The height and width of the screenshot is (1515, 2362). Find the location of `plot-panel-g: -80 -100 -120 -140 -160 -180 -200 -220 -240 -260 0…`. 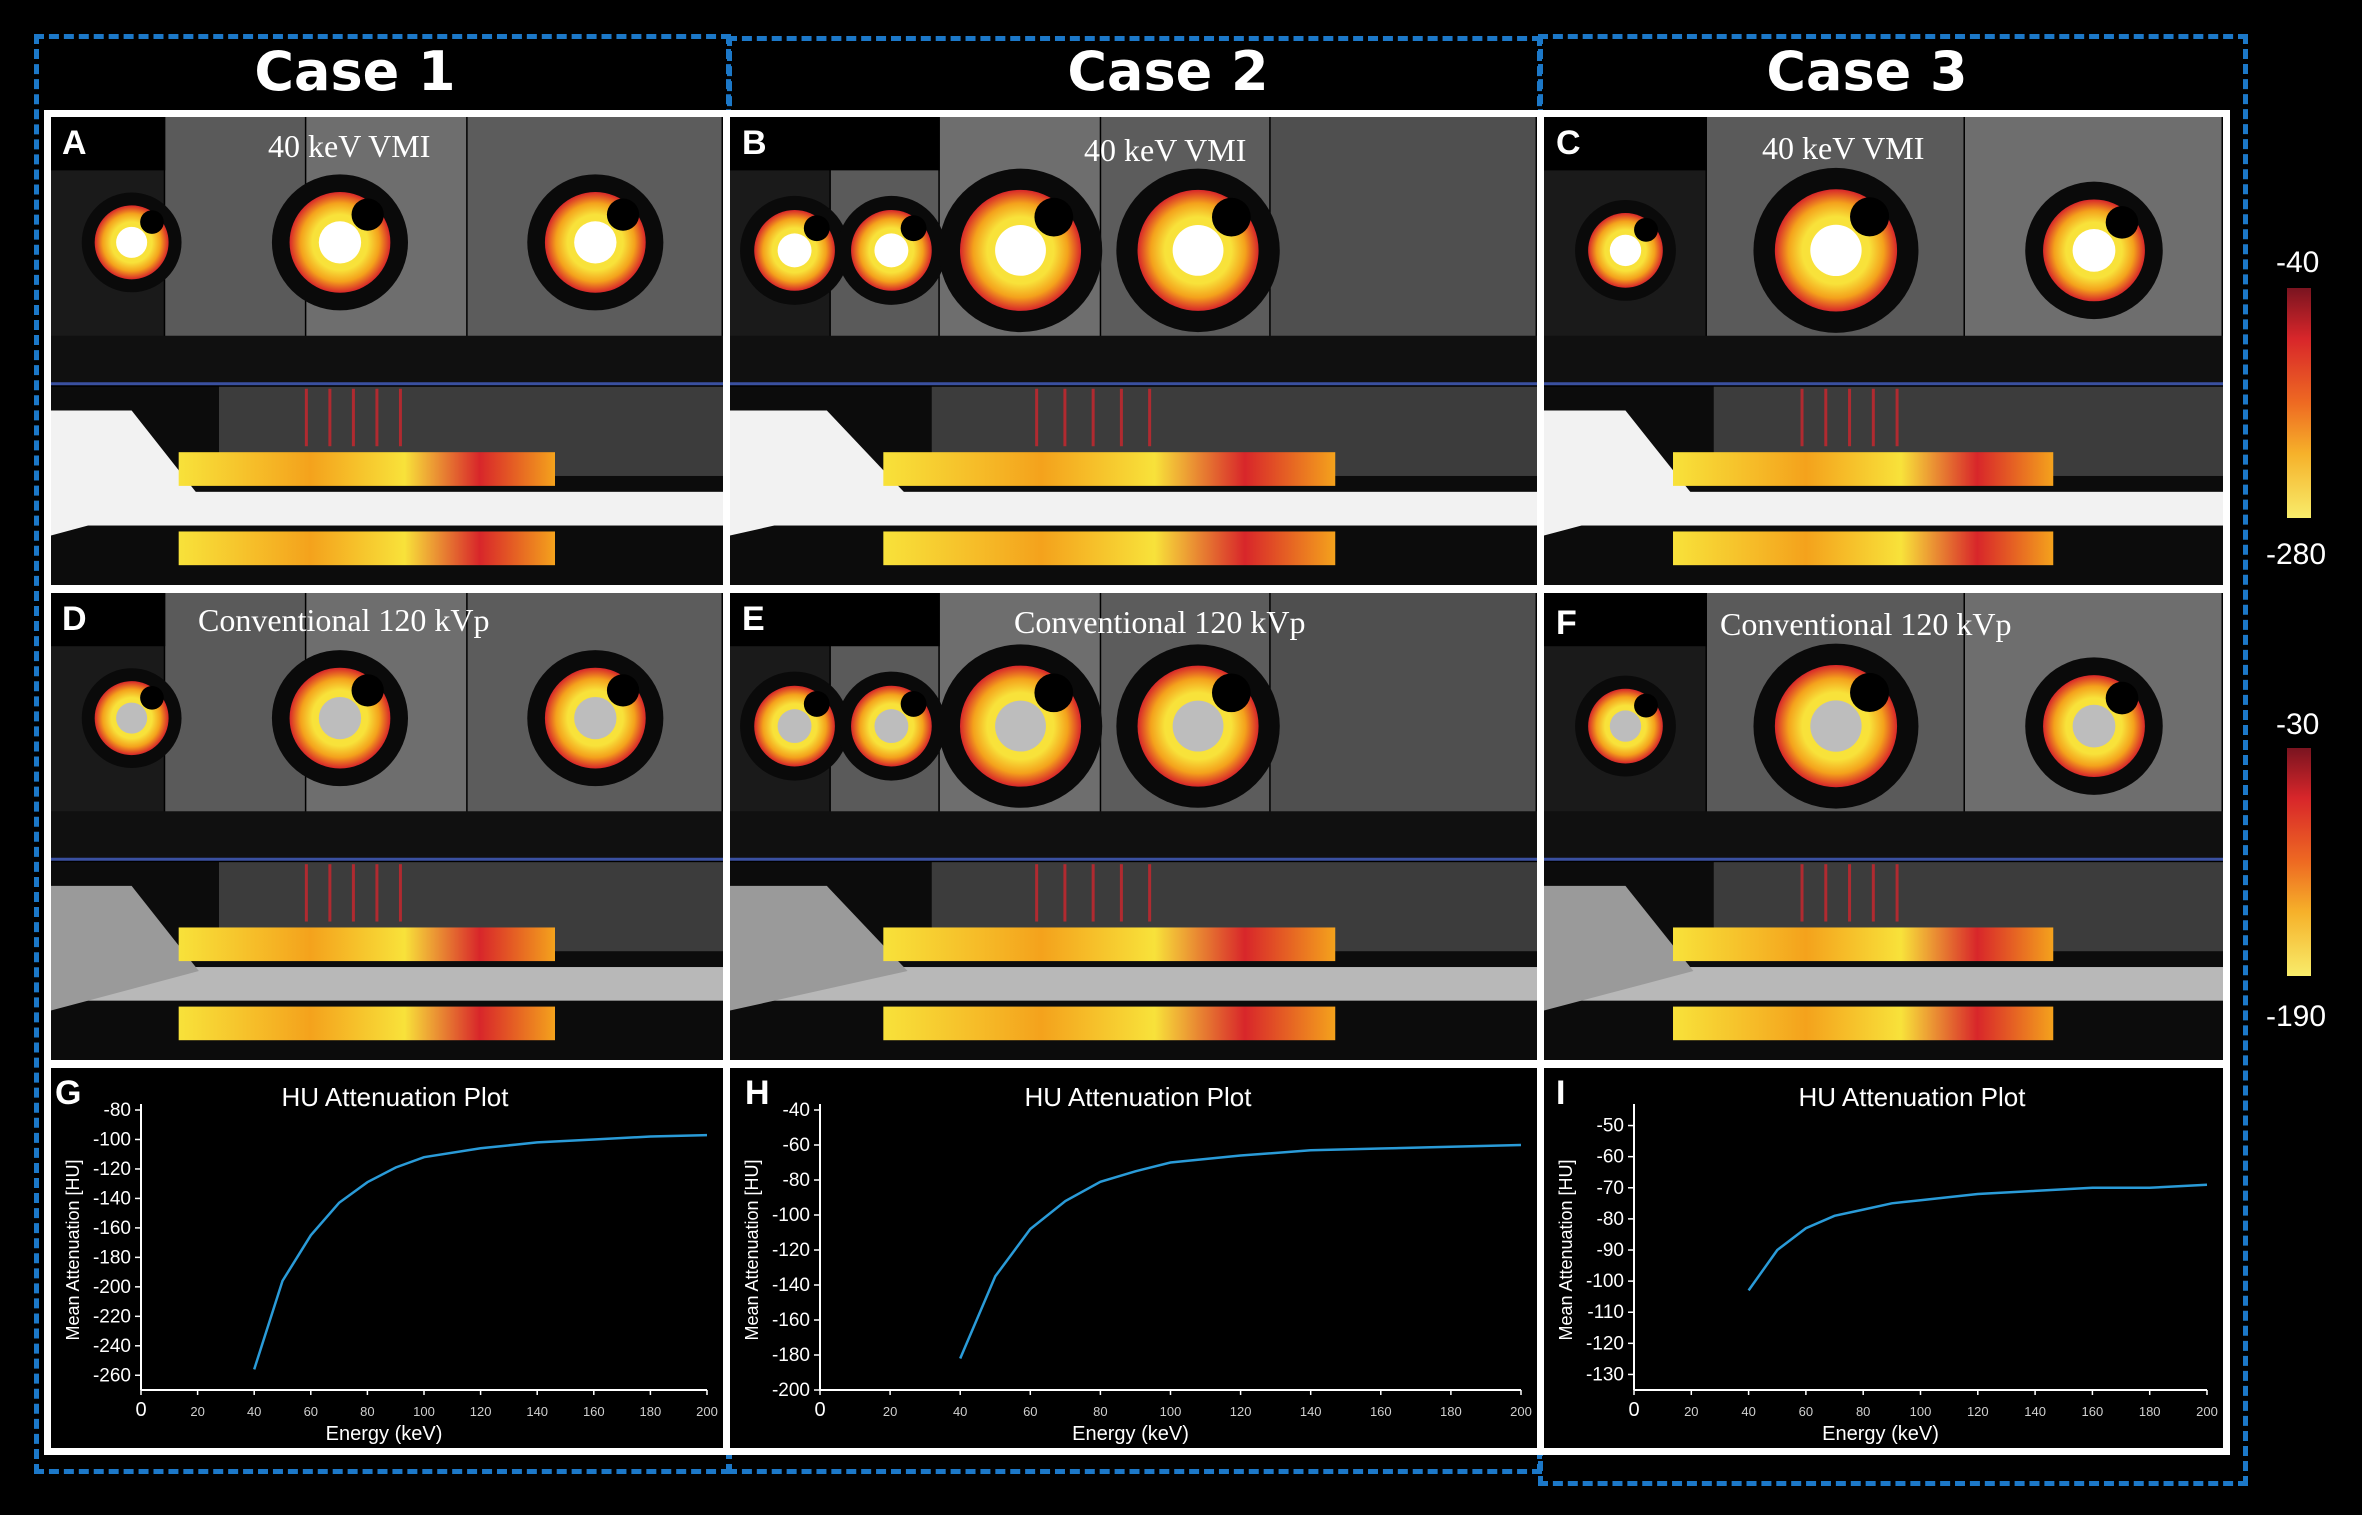

plot-panel-g: -80 -100 -120 -140 -160 -180 -200 -220 -240 -260 0… is located at coordinates (387, 1258).